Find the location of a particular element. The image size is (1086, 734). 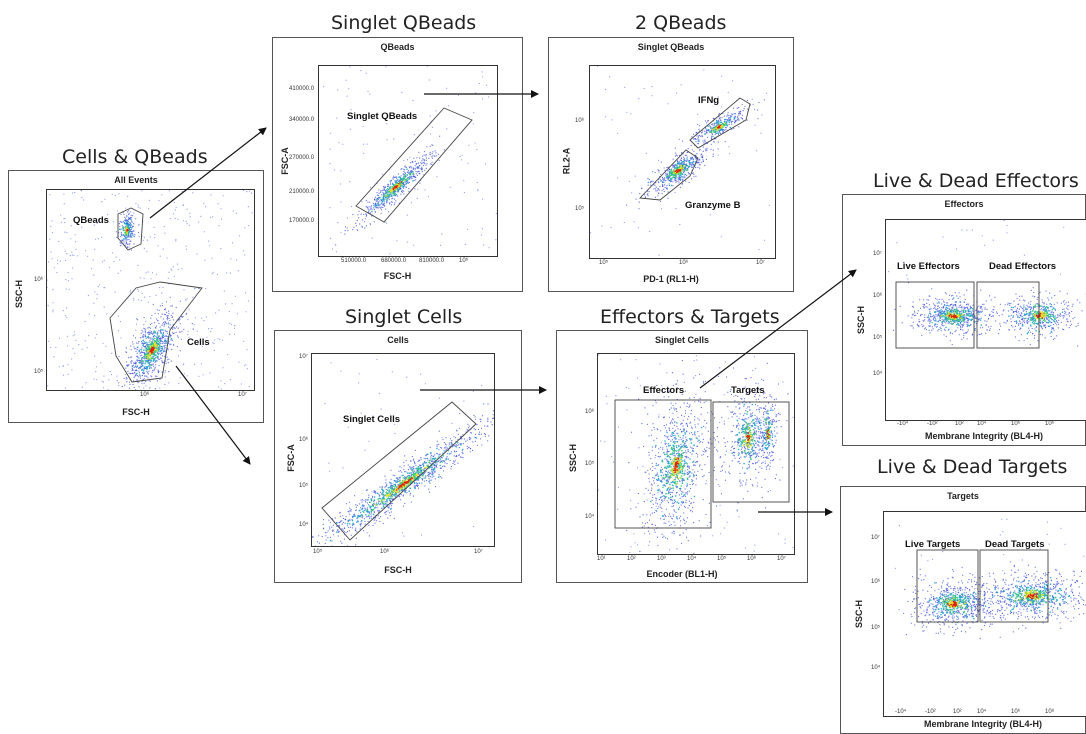

gate-label-qbeads: QBeads is located at coordinates (91, 220).